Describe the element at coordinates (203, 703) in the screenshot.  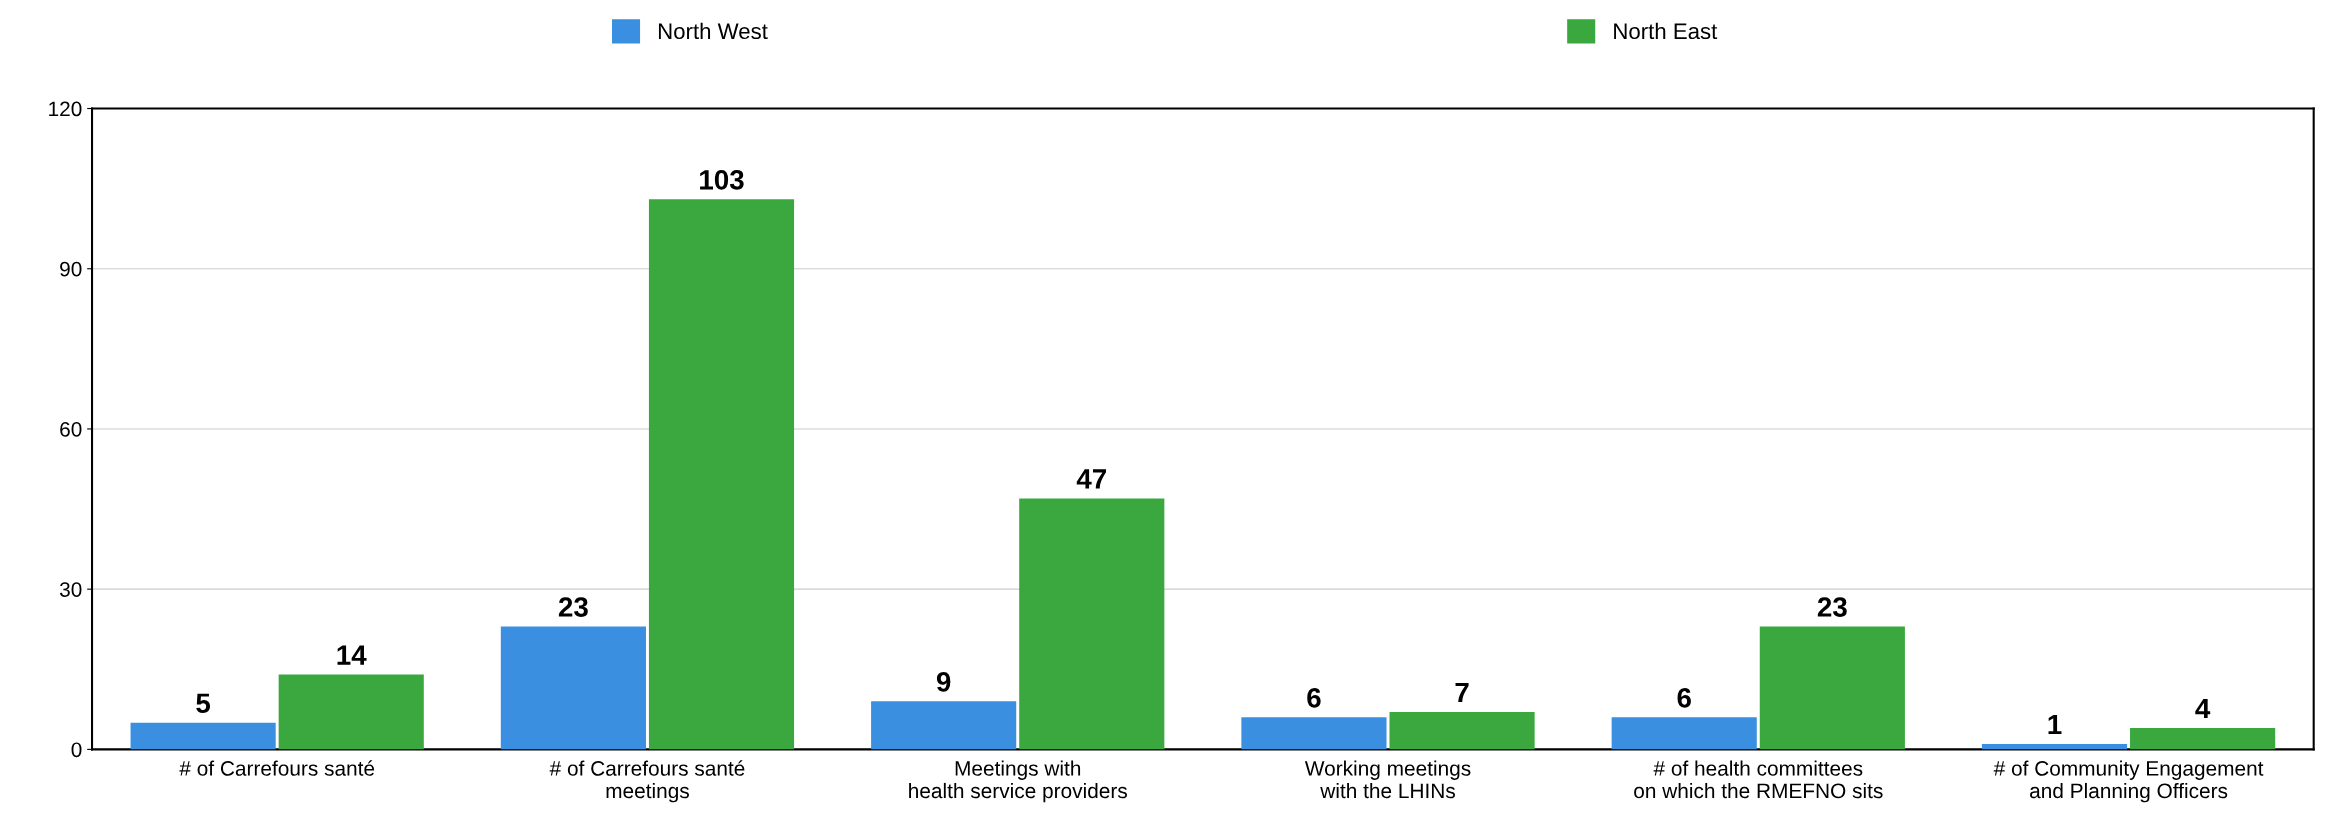
I see `data-label: 5` at that location.